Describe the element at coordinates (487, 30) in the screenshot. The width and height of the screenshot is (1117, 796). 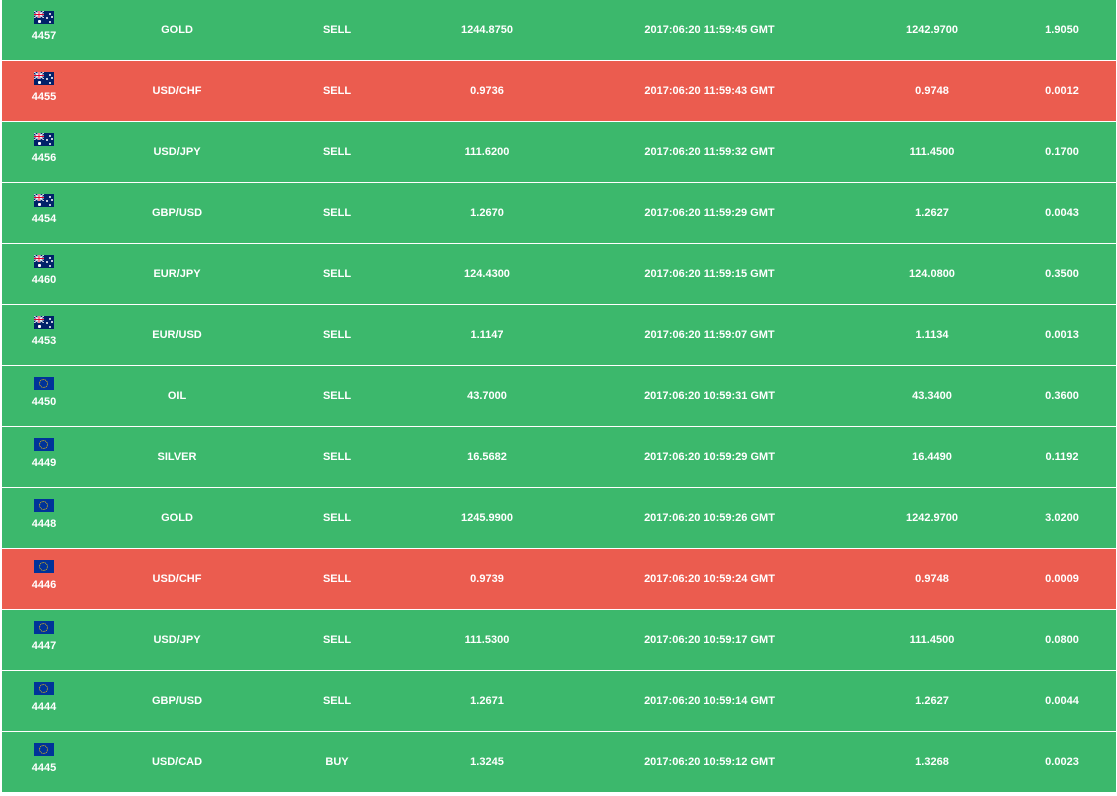
I see `open-price: 1244.8750` at that location.